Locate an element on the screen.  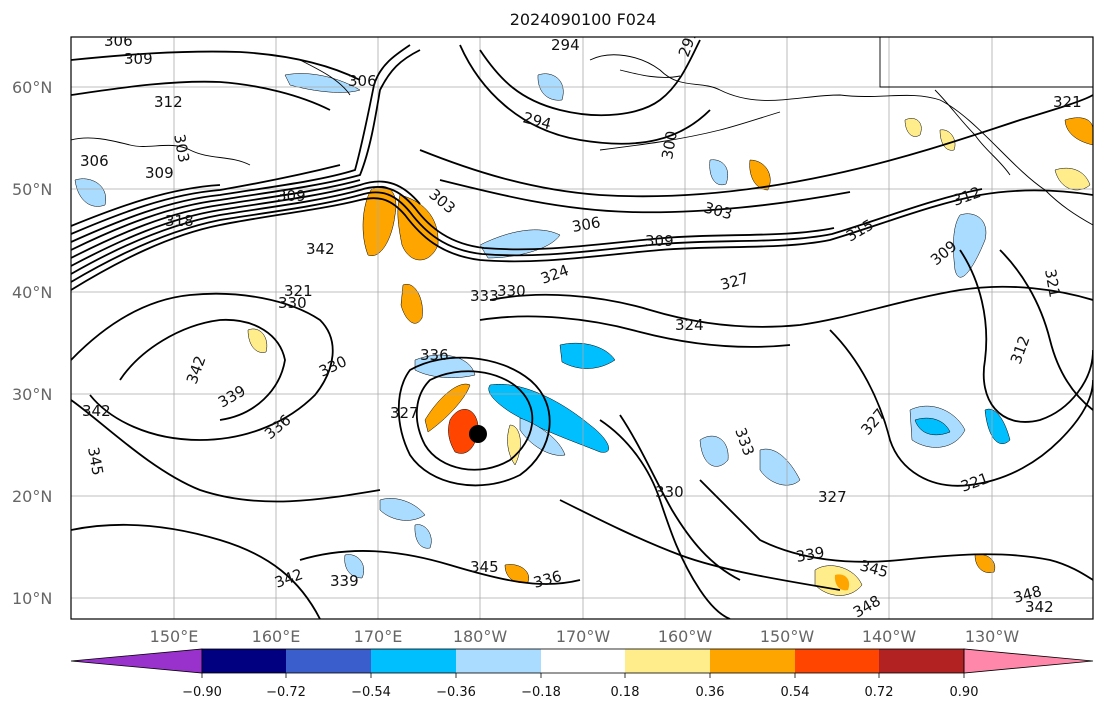
lat-label: 60°N is located at coordinates (32, 87).